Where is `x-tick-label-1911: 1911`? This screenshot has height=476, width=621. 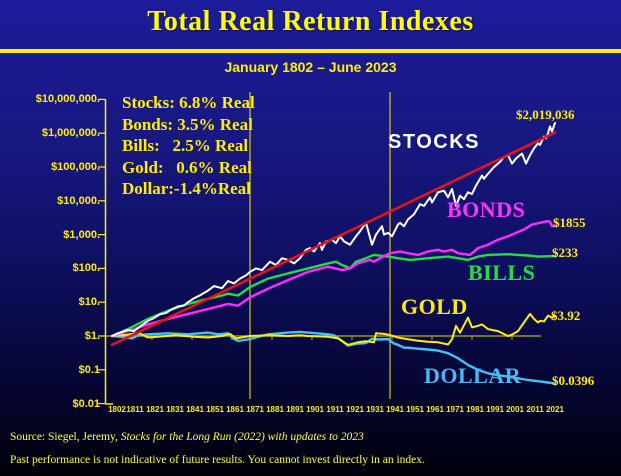
x-tick-label-1911: 1911 is located at coordinates (335, 409).